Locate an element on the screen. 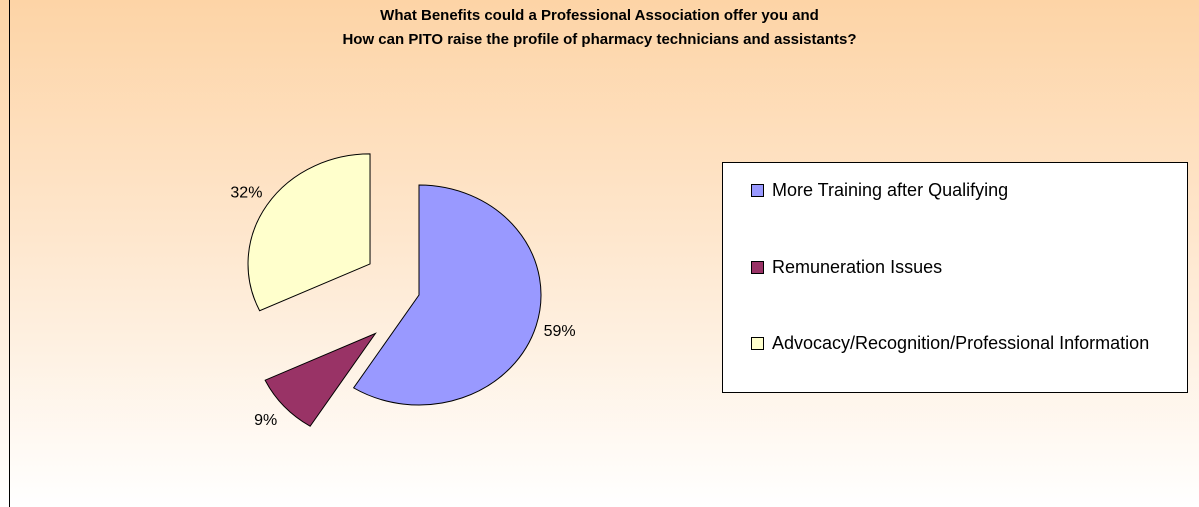 The height and width of the screenshot is (507, 1199). legend-label: Remuneration Issues is located at coordinates (857, 267).